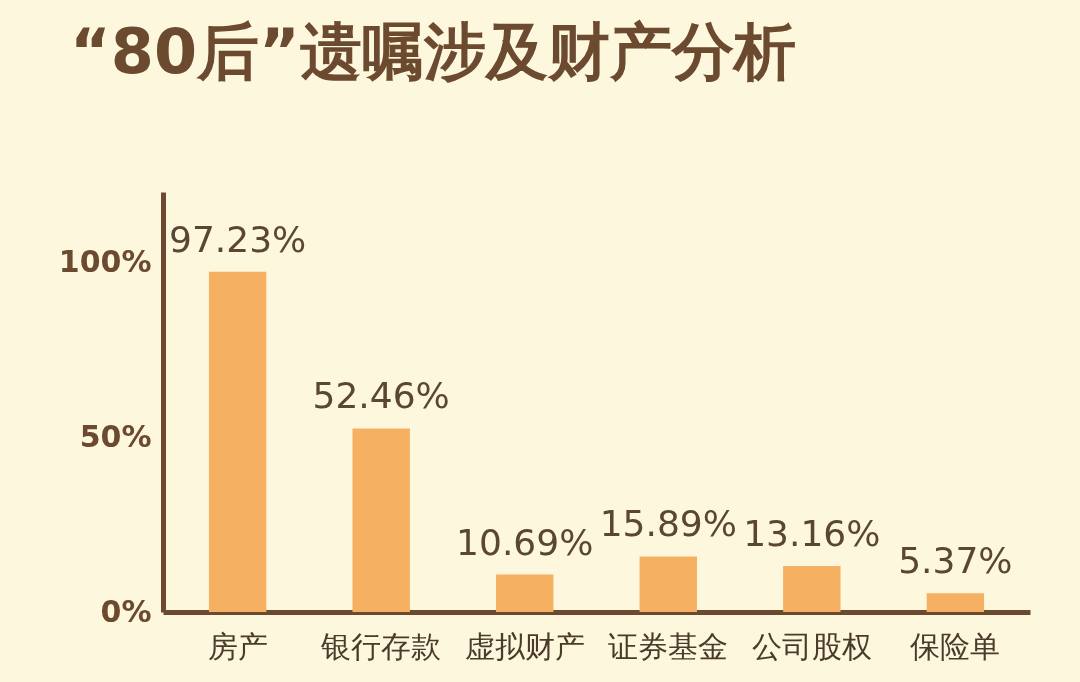 This screenshot has width=1080, height=682. I want to click on y-tick-label: 100%, so click(105, 261).